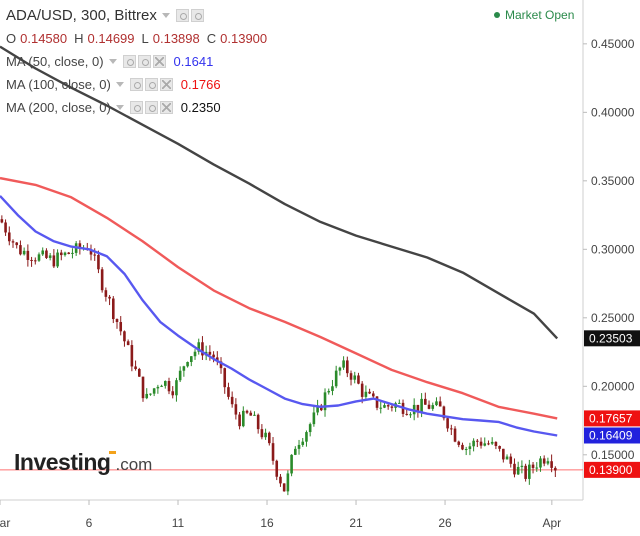  Describe the element at coordinates (11, 38) in the screenshot. I see `open-label: O` at that location.